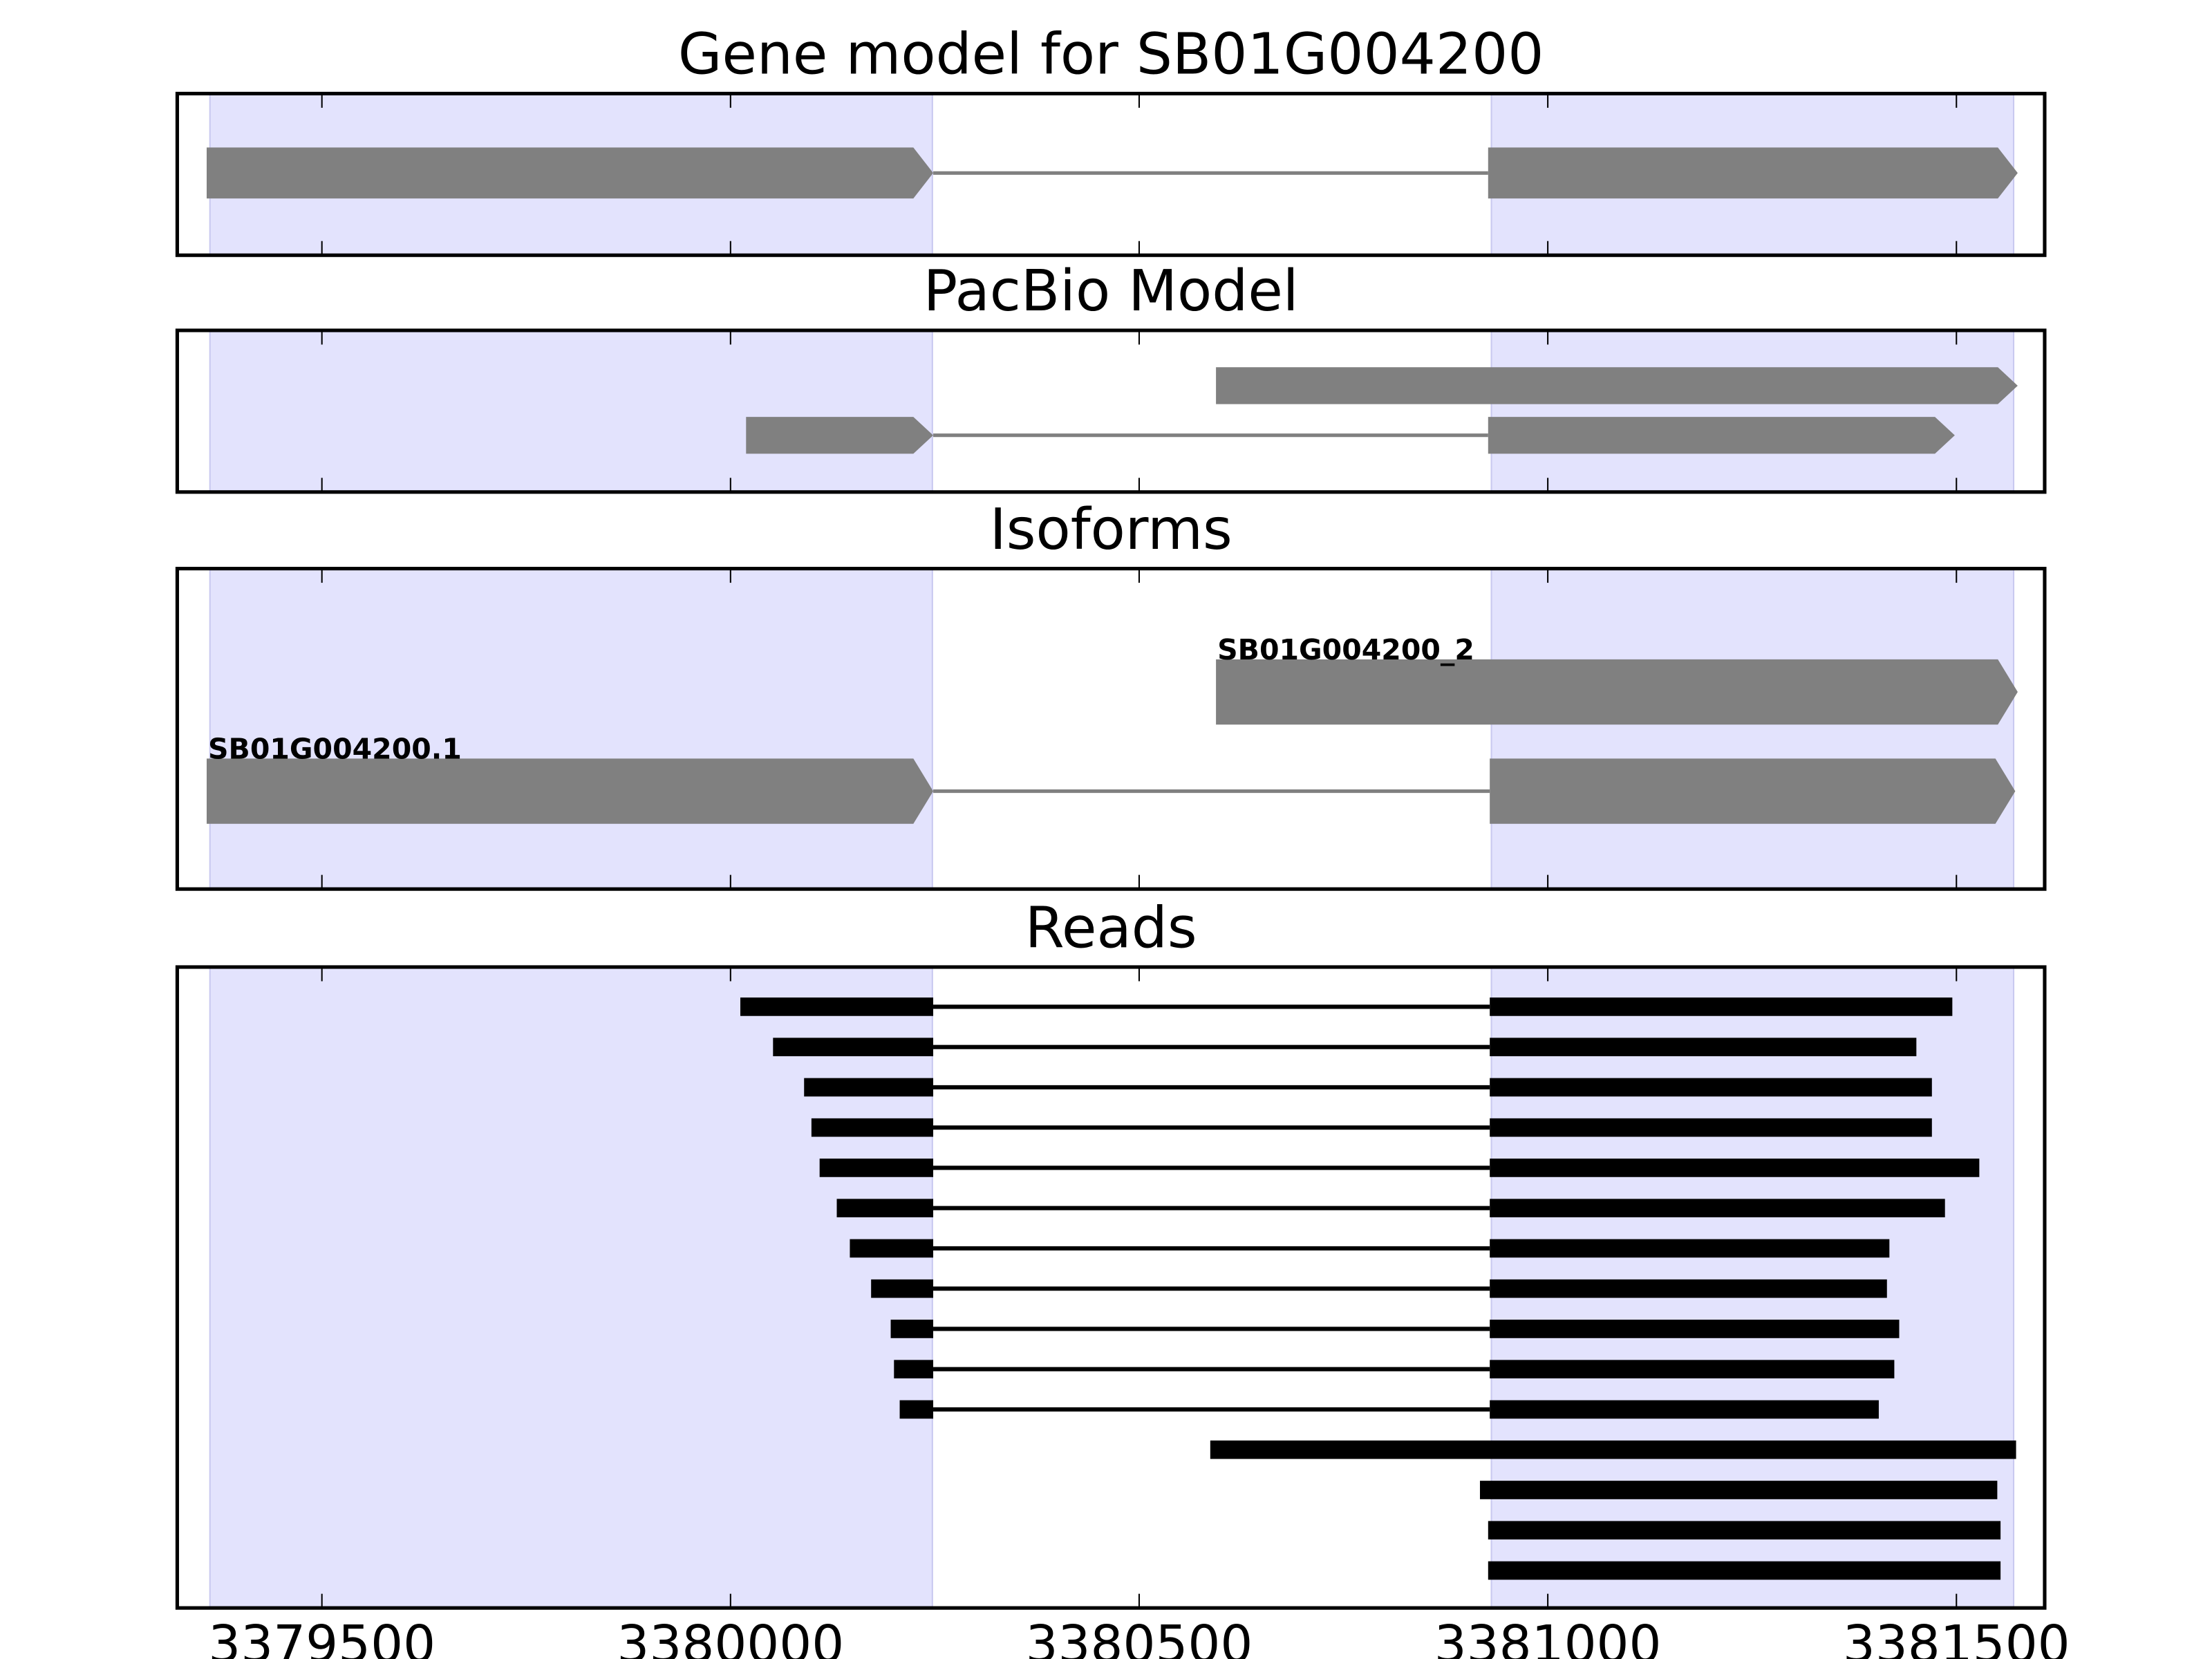 This screenshot has height=1659, width=2212. What do you see at coordinates (1345, 650) in the screenshot?
I see `isoform-label: SB01G004200_2` at bounding box center [1345, 650].